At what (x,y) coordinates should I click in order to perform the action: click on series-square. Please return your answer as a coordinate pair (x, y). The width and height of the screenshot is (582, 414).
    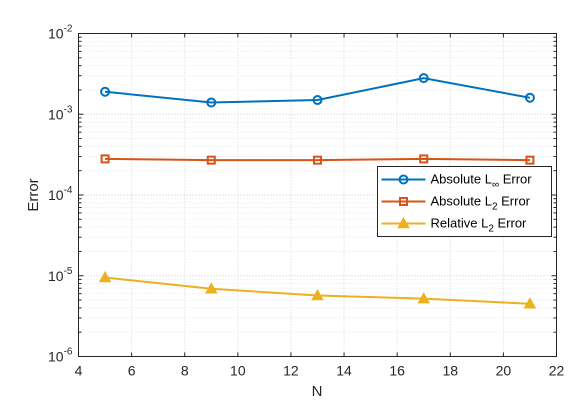
    Looking at the image, I should click on (317, 159).